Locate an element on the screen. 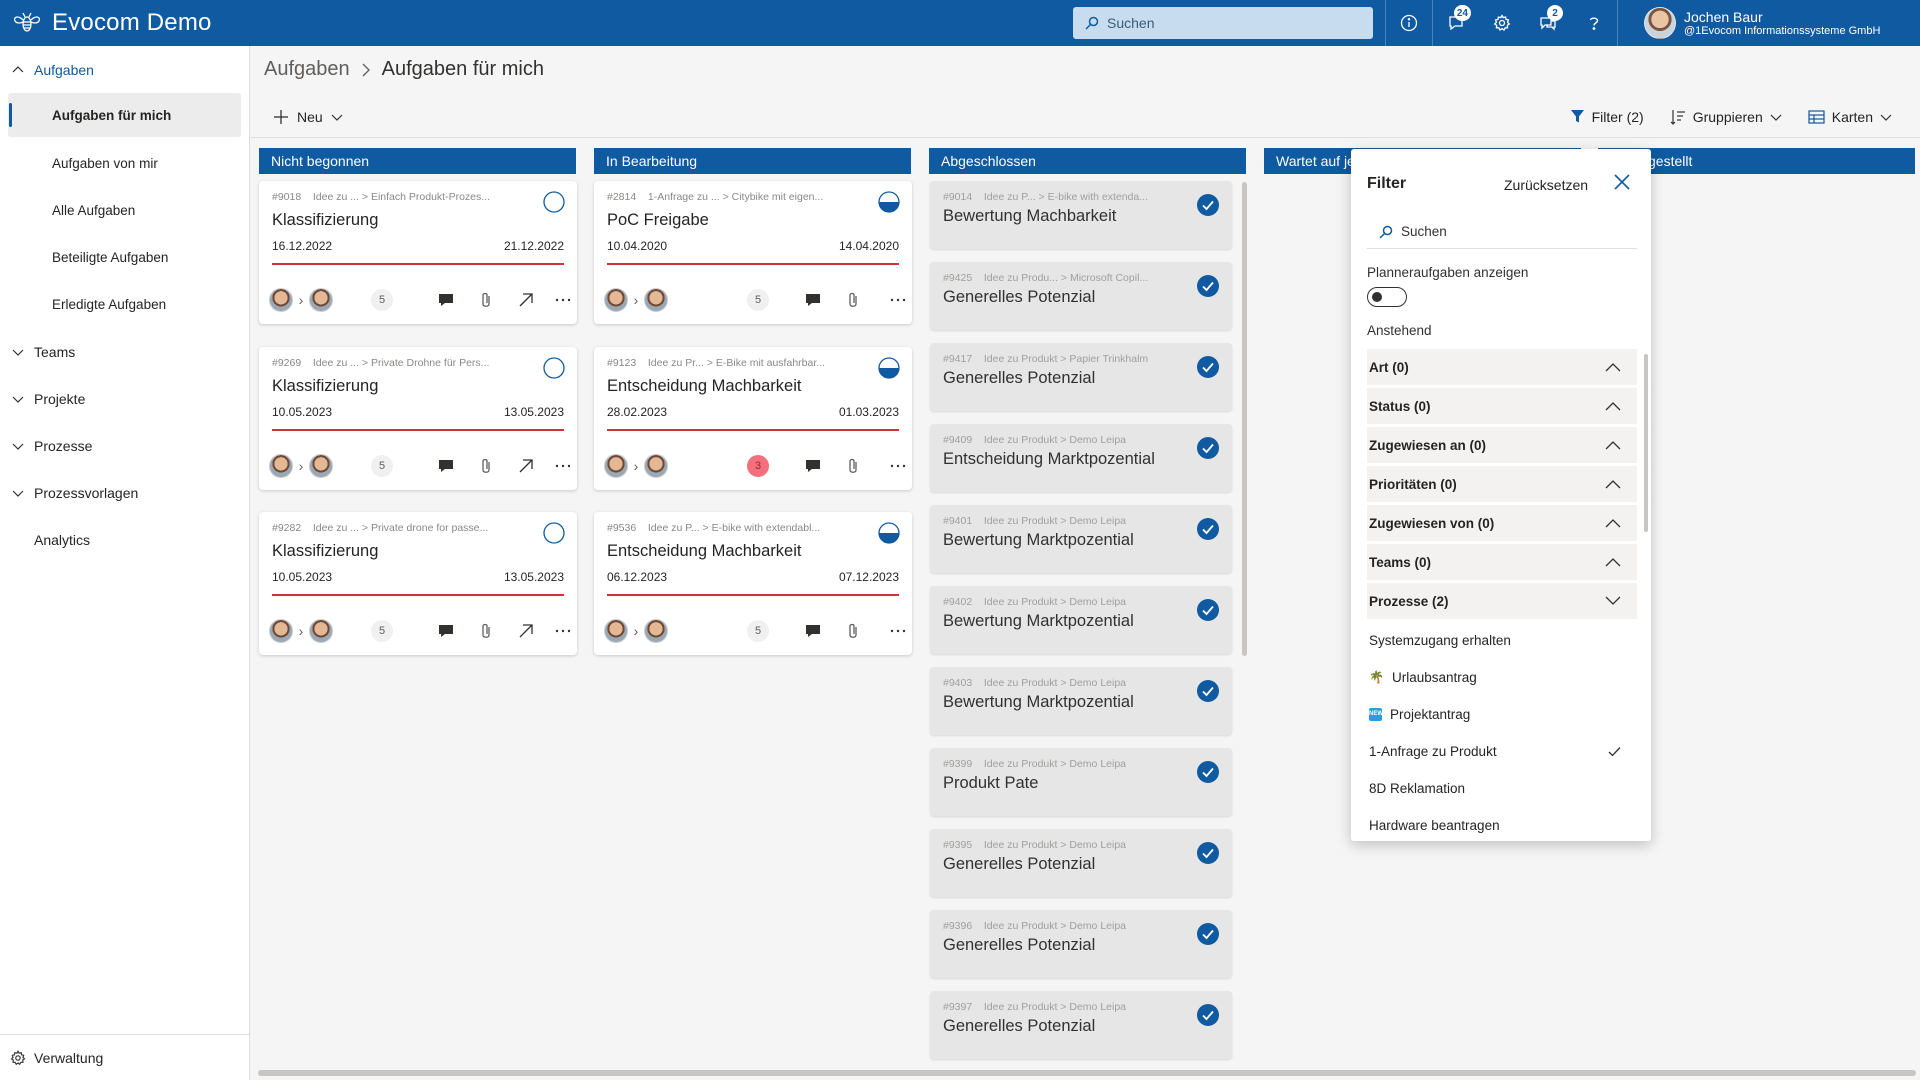  nav-group-prozesse: Prozesse is located at coordinates (124, 445).